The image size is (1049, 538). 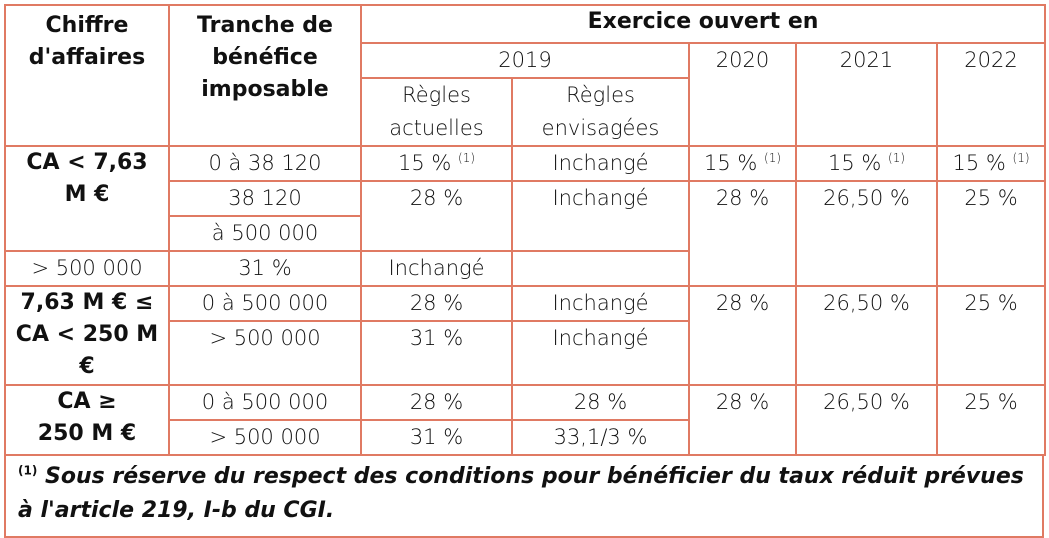 What do you see at coordinates (265, 198) in the screenshot?
I see `tranche-cell: 38 120` at bounding box center [265, 198].